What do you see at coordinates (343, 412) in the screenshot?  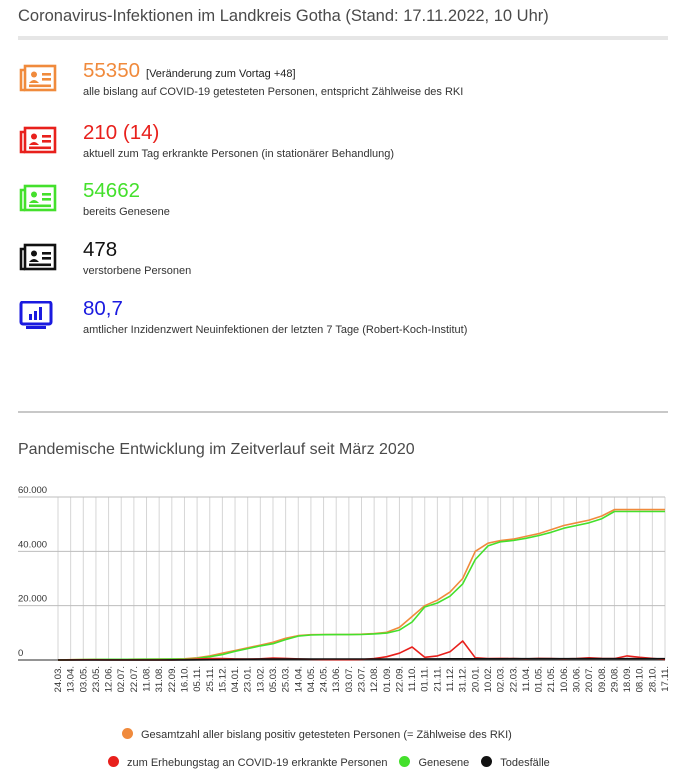 I see `section-divider` at bounding box center [343, 412].